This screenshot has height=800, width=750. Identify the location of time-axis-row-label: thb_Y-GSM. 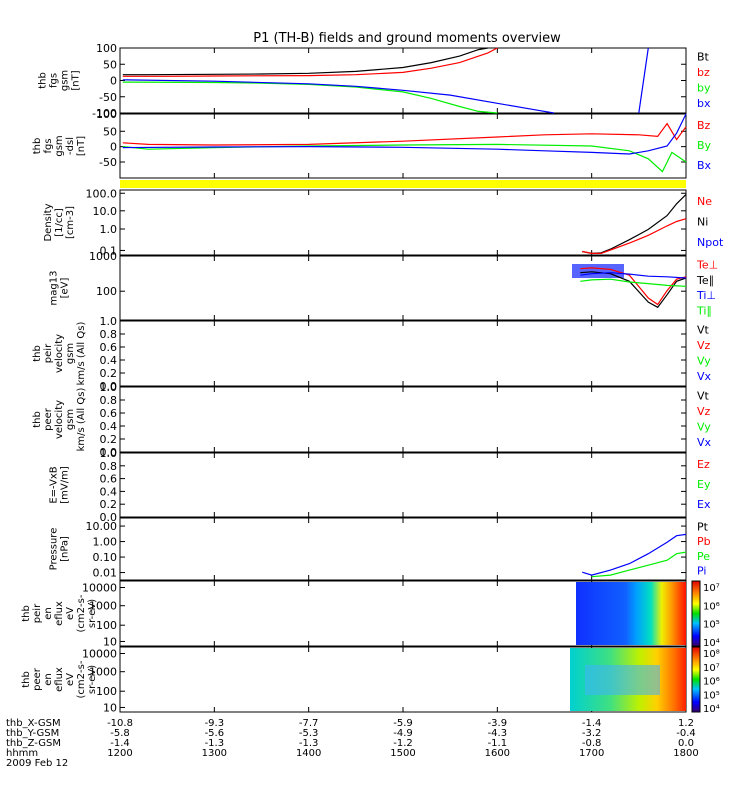
(32, 733).